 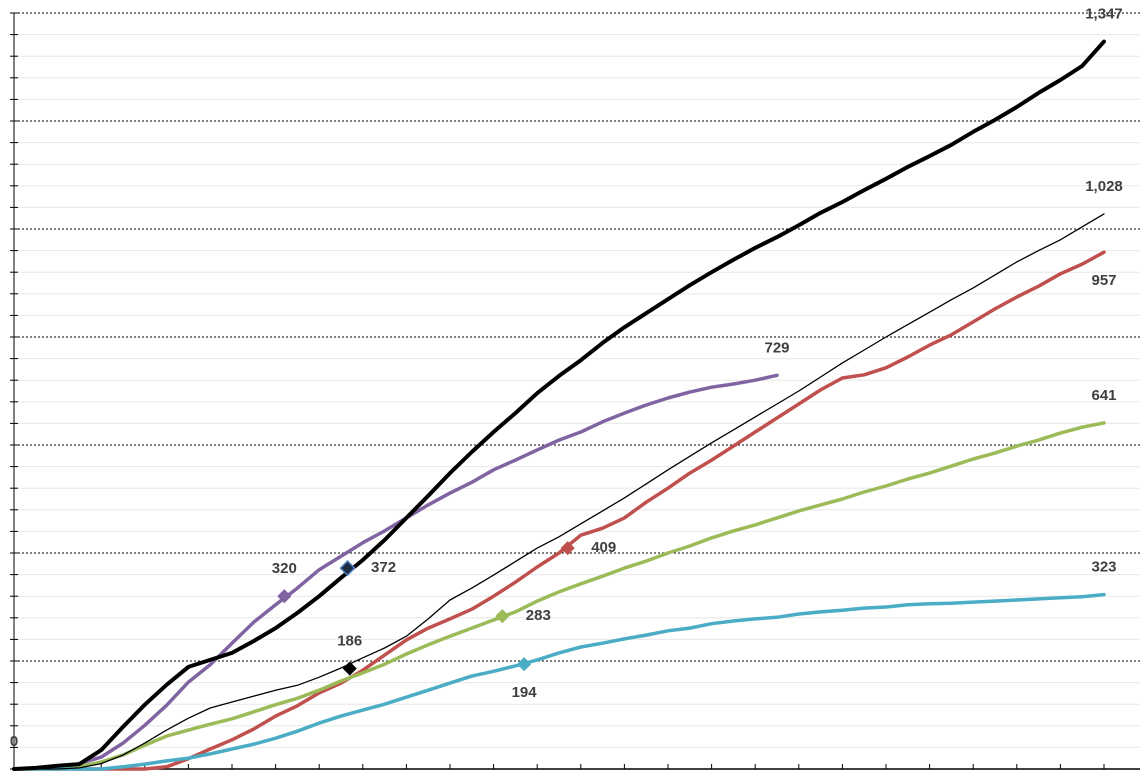 I want to click on data-label: 194, so click(x=525, y=692).